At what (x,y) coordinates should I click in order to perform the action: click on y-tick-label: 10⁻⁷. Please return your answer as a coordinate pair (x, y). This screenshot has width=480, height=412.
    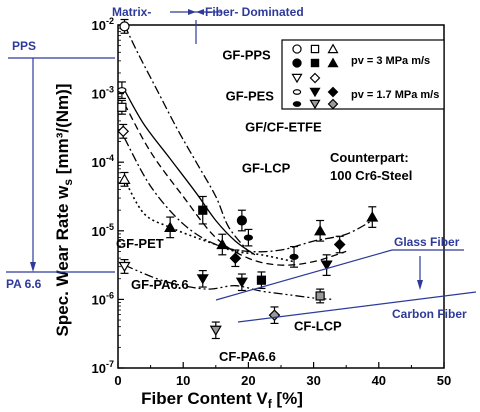
    Looking at the image, I should click on (103, 367).